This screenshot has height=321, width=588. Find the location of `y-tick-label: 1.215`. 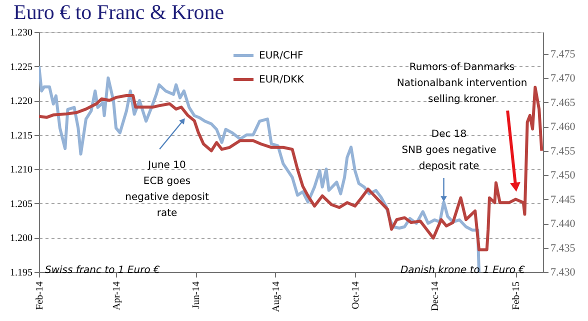

y-tick-label: 1.215 is located at coordinates (21, 136).